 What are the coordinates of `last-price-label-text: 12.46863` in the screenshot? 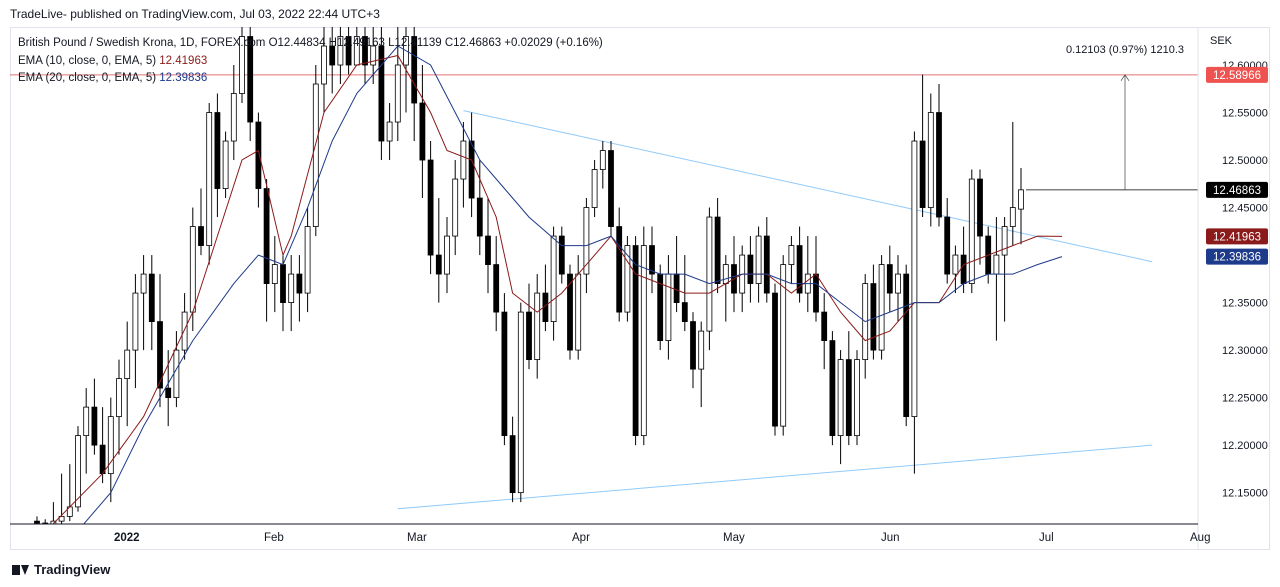 It's located at (1237, 191).